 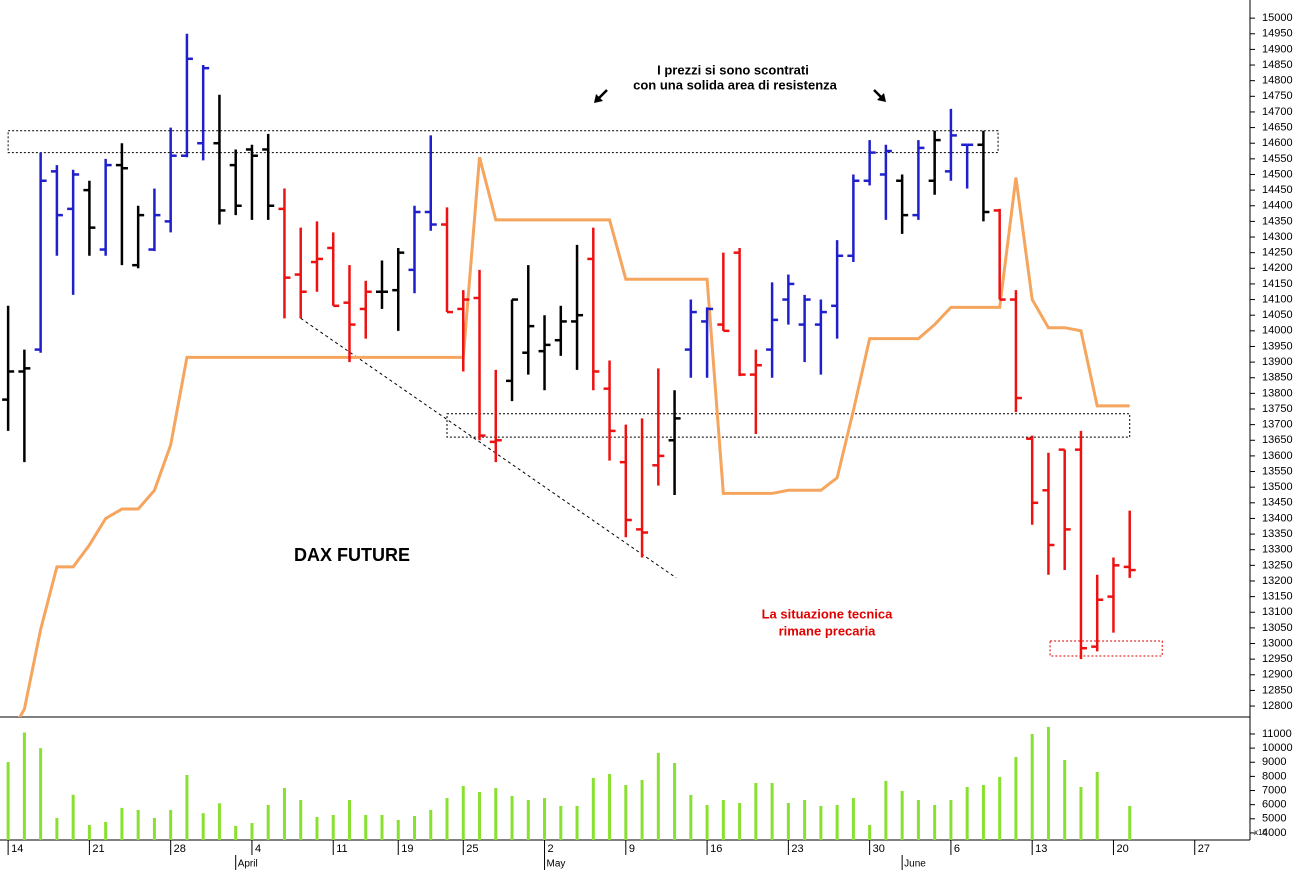 I want to click on y-tick-label: 14300, so click(x=1277, y=237).